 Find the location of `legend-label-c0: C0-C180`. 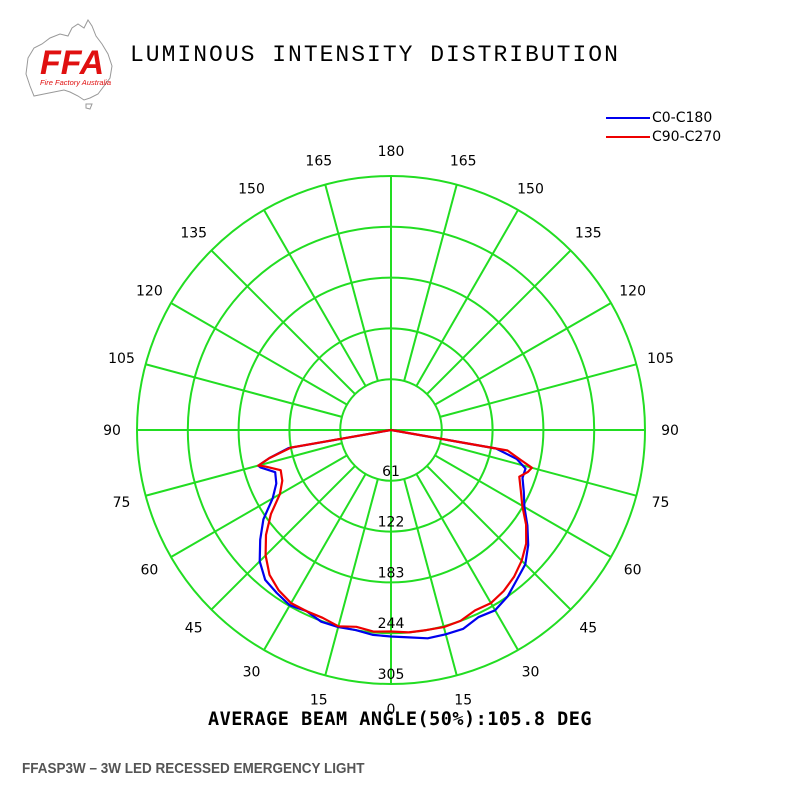

legend-label-c0: C0-C180 is located at coordinates (682, 117).